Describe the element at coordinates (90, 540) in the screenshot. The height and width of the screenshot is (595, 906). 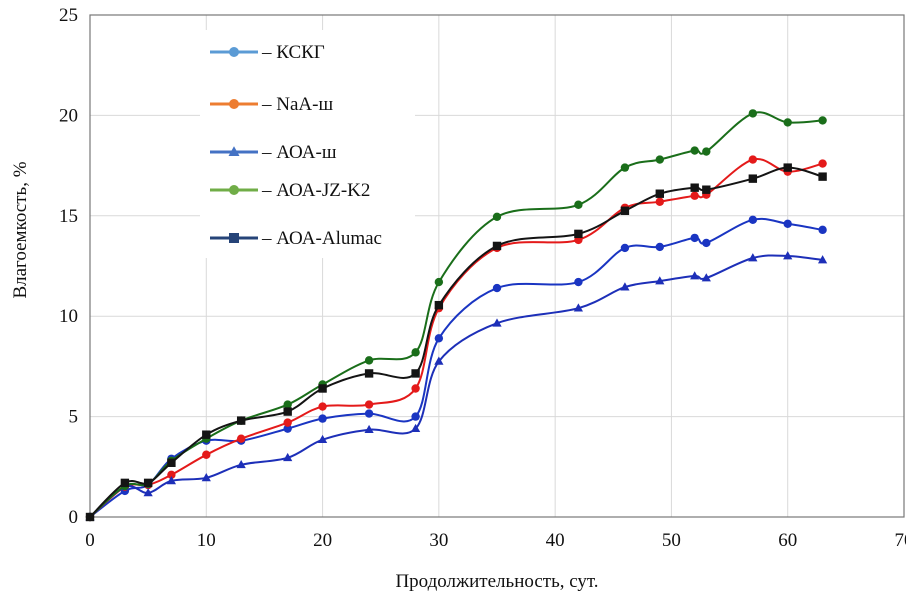
I see `x-tick-label: 0` at that location.